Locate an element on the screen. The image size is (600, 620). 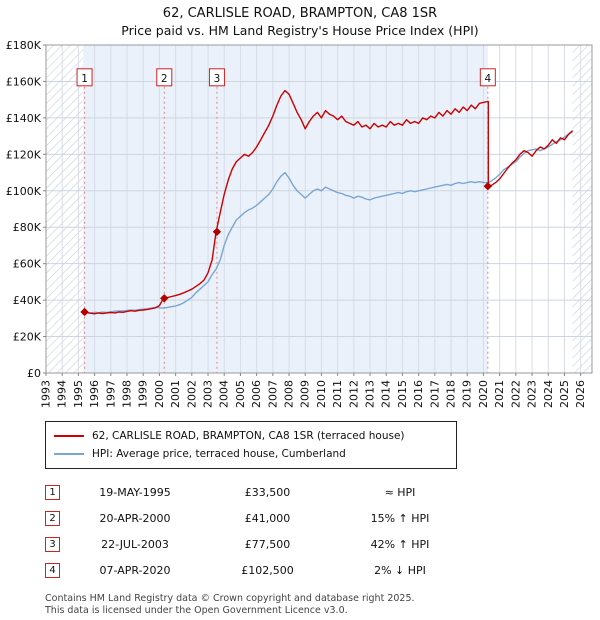
sale-number-badge: 2 is located at coordinates (52, 518).